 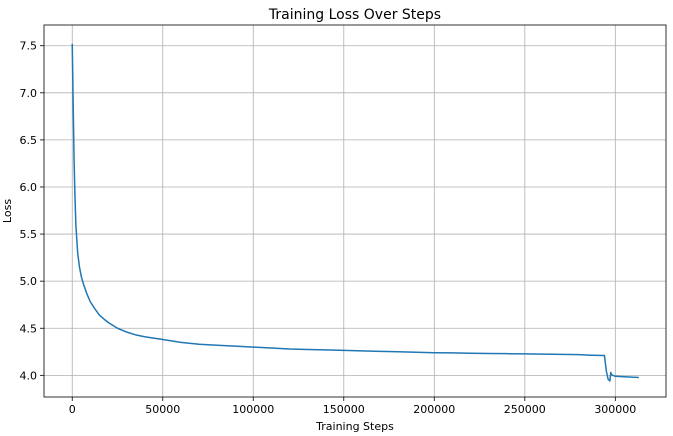 I want to click on x-tick-label: 200000, so click(x=434, y=409).